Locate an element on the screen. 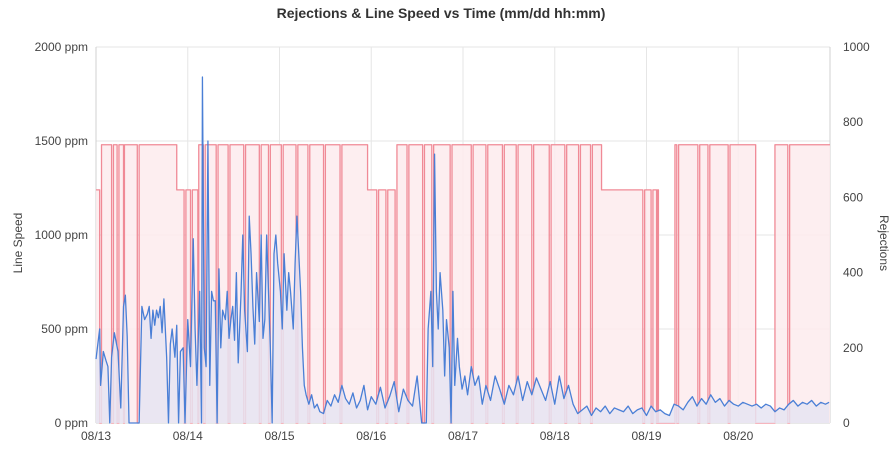  right-axis-label: Rejections is located at coordinates (884, 243).